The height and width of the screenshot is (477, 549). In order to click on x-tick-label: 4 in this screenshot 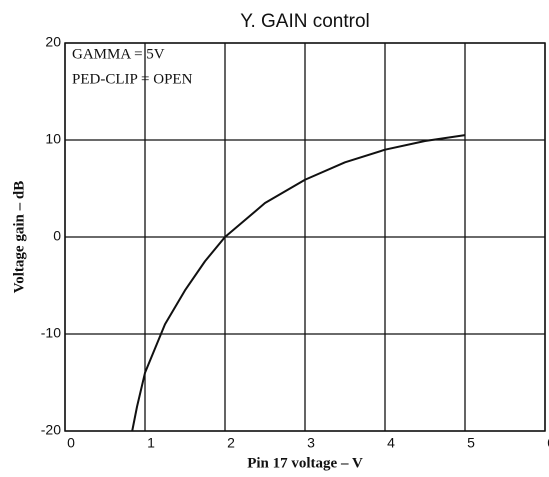, I will do `click(391, 443)`.